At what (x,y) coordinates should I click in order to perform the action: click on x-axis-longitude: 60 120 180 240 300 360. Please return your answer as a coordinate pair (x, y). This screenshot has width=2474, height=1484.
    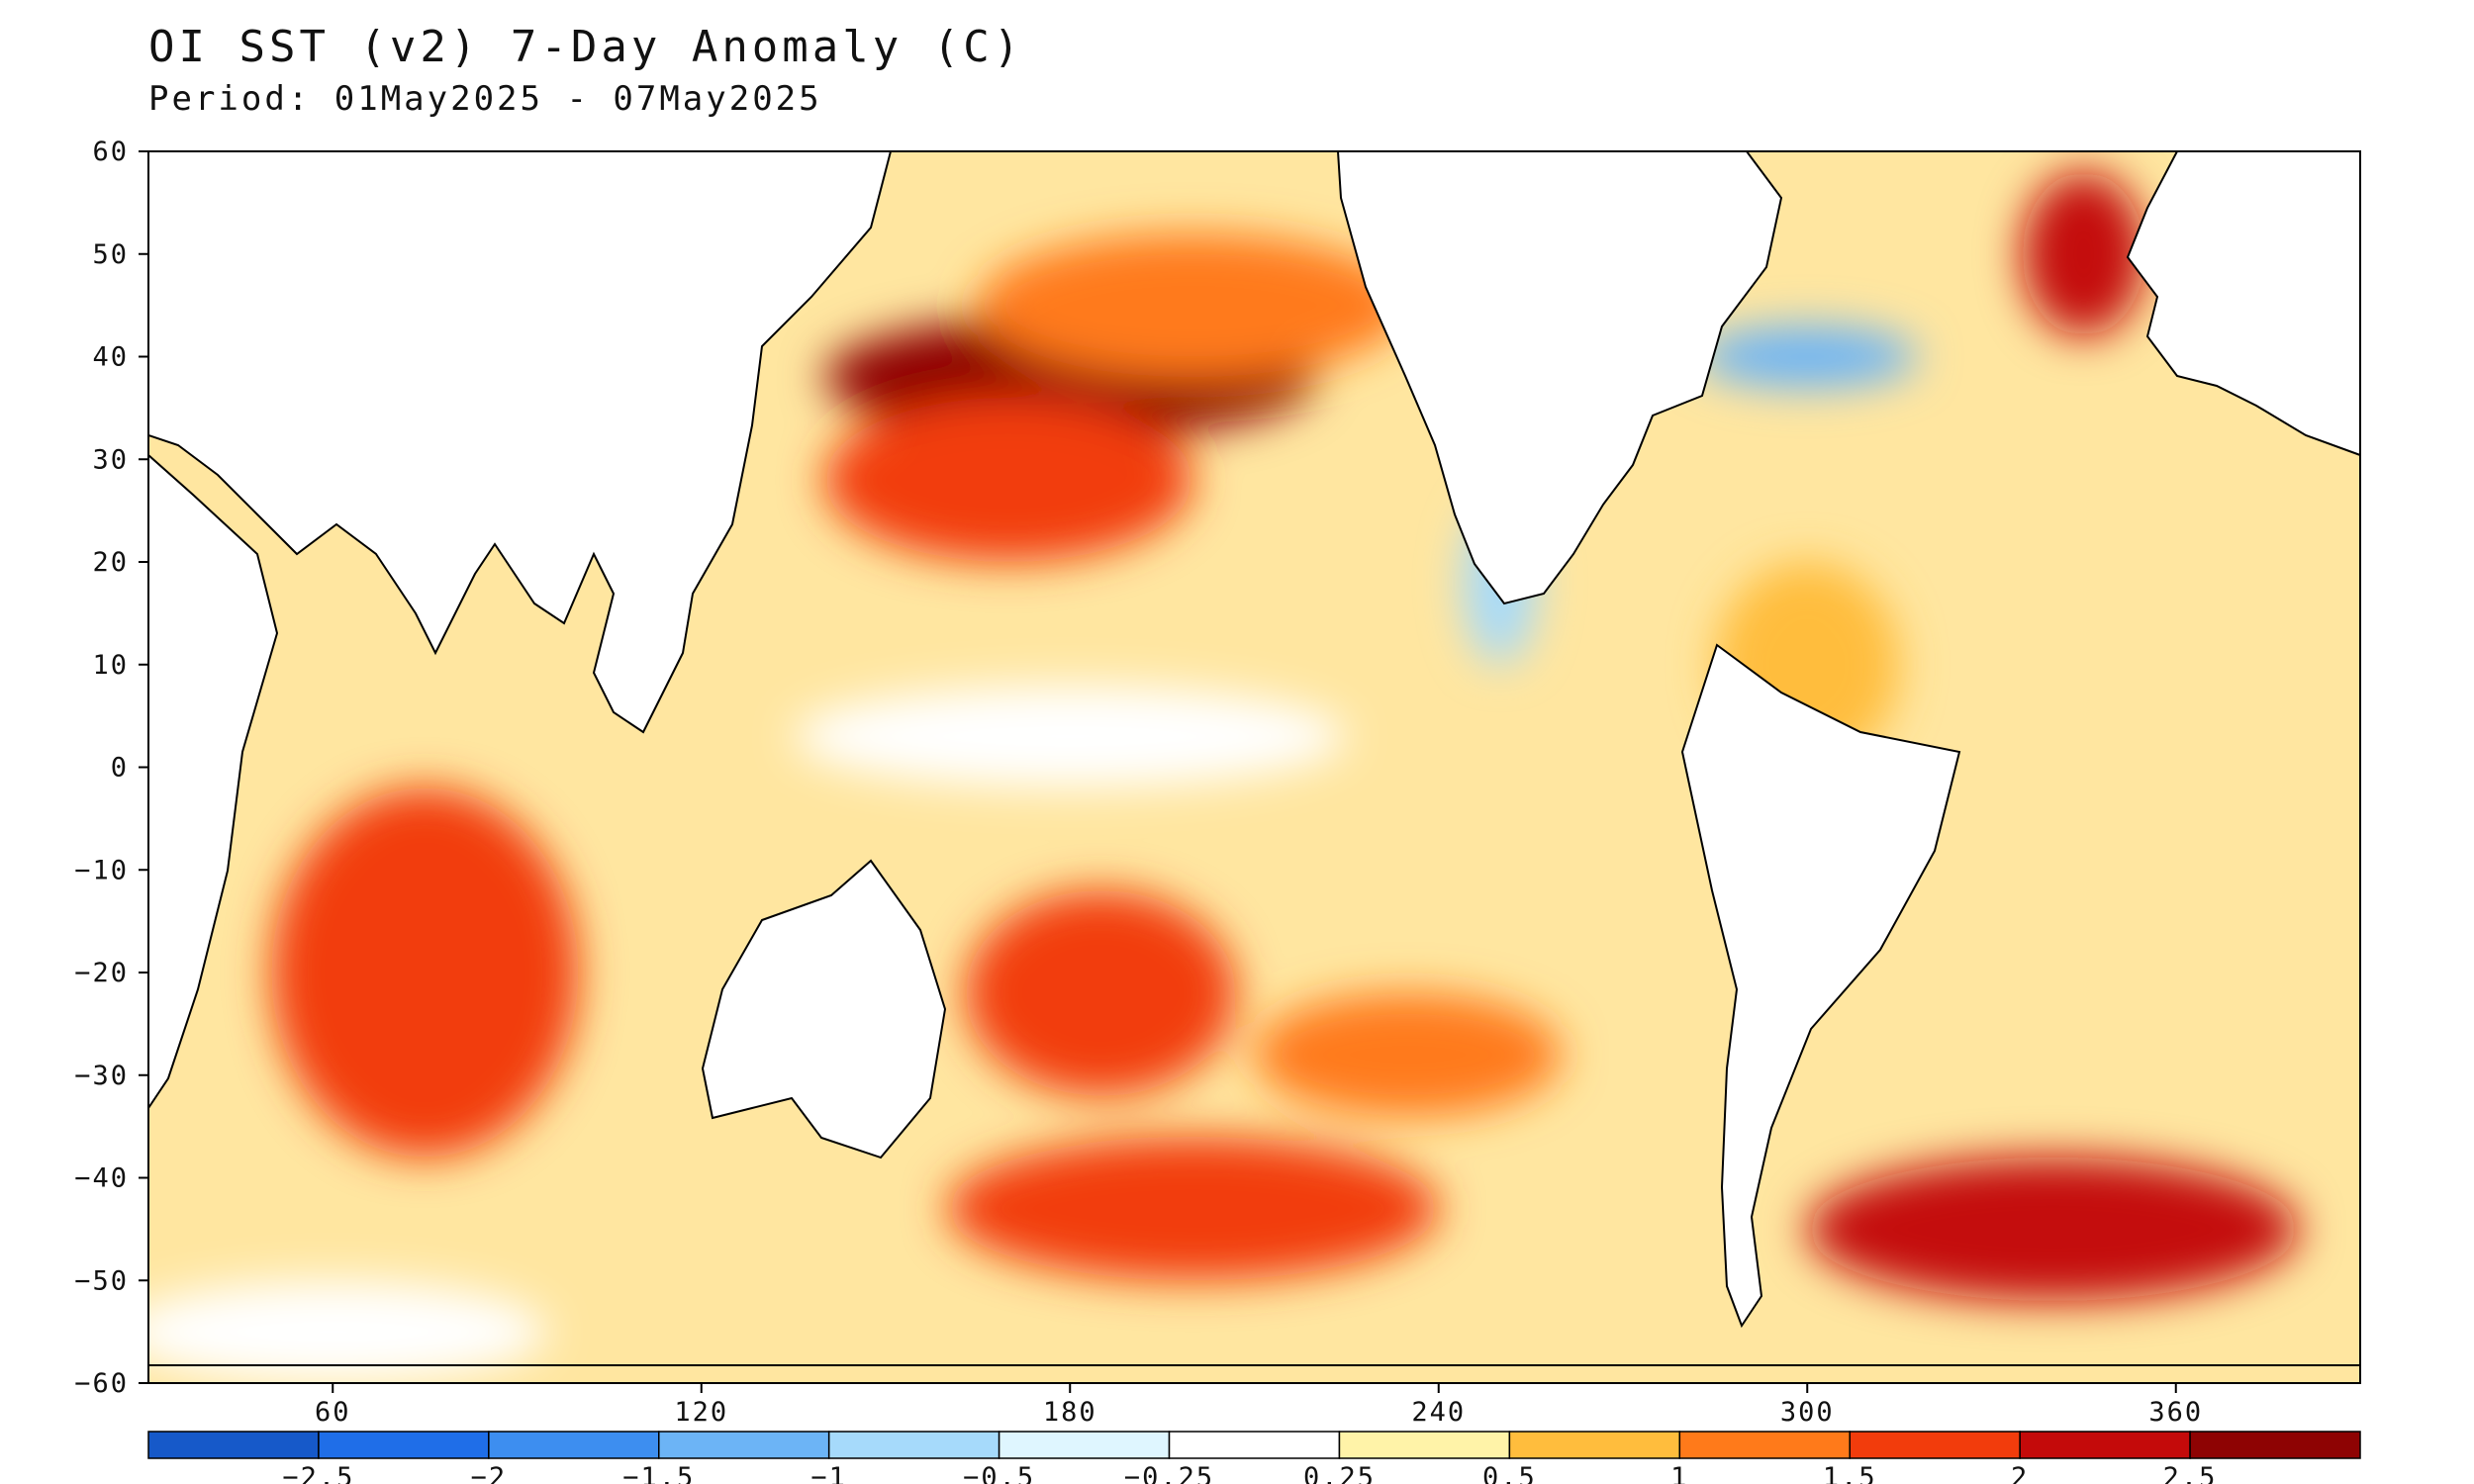
    Looking at the image, I should click on (1259, 1405).